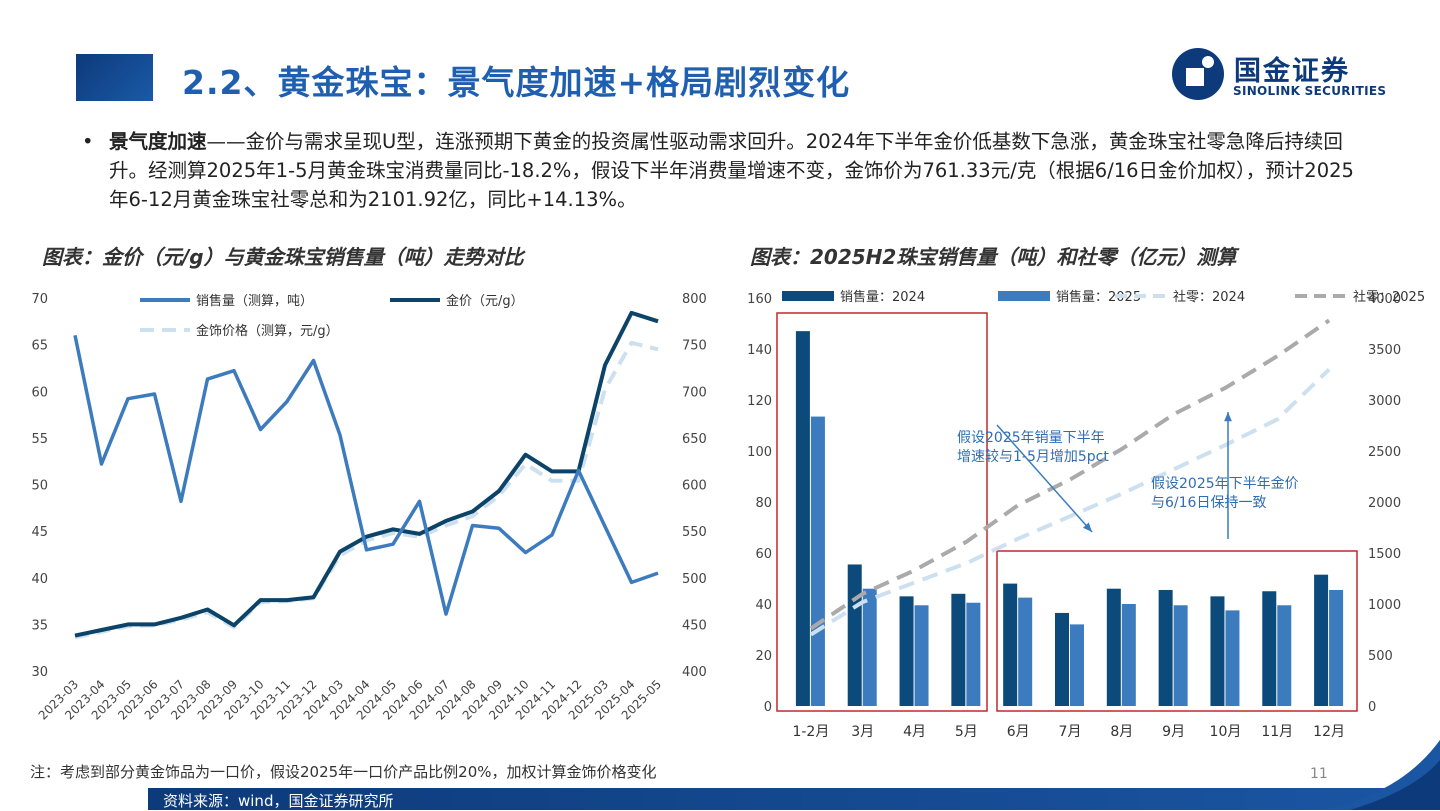 Image resolution: width=1440 pixels, height=811 pixels. Describe the element at coordinates (1225, 484) in the screenshot. I see `annotation-text: 假设2025年下半年金价` at that location.